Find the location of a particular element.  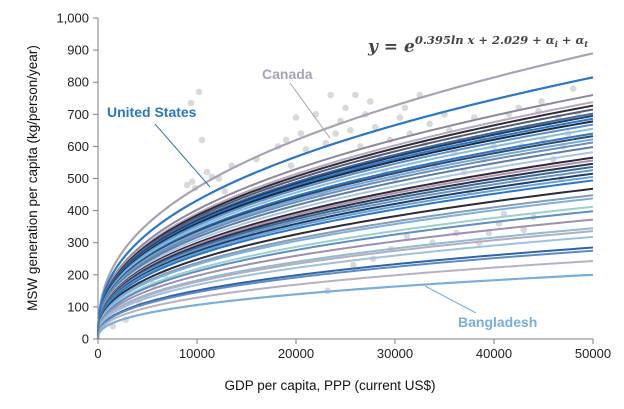

y-tick-label: 400 is located at coordinates (78, 210).